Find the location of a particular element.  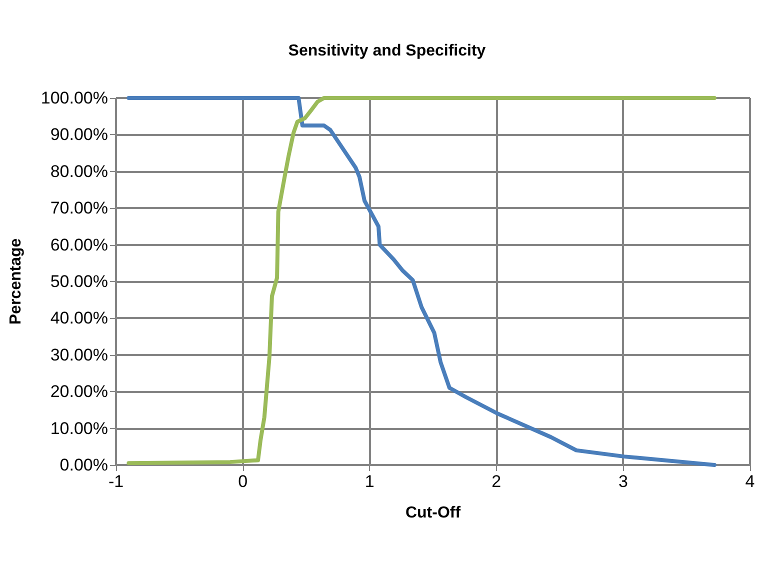

y-tick-label: 70.00% is located at coordinates (79, 208).